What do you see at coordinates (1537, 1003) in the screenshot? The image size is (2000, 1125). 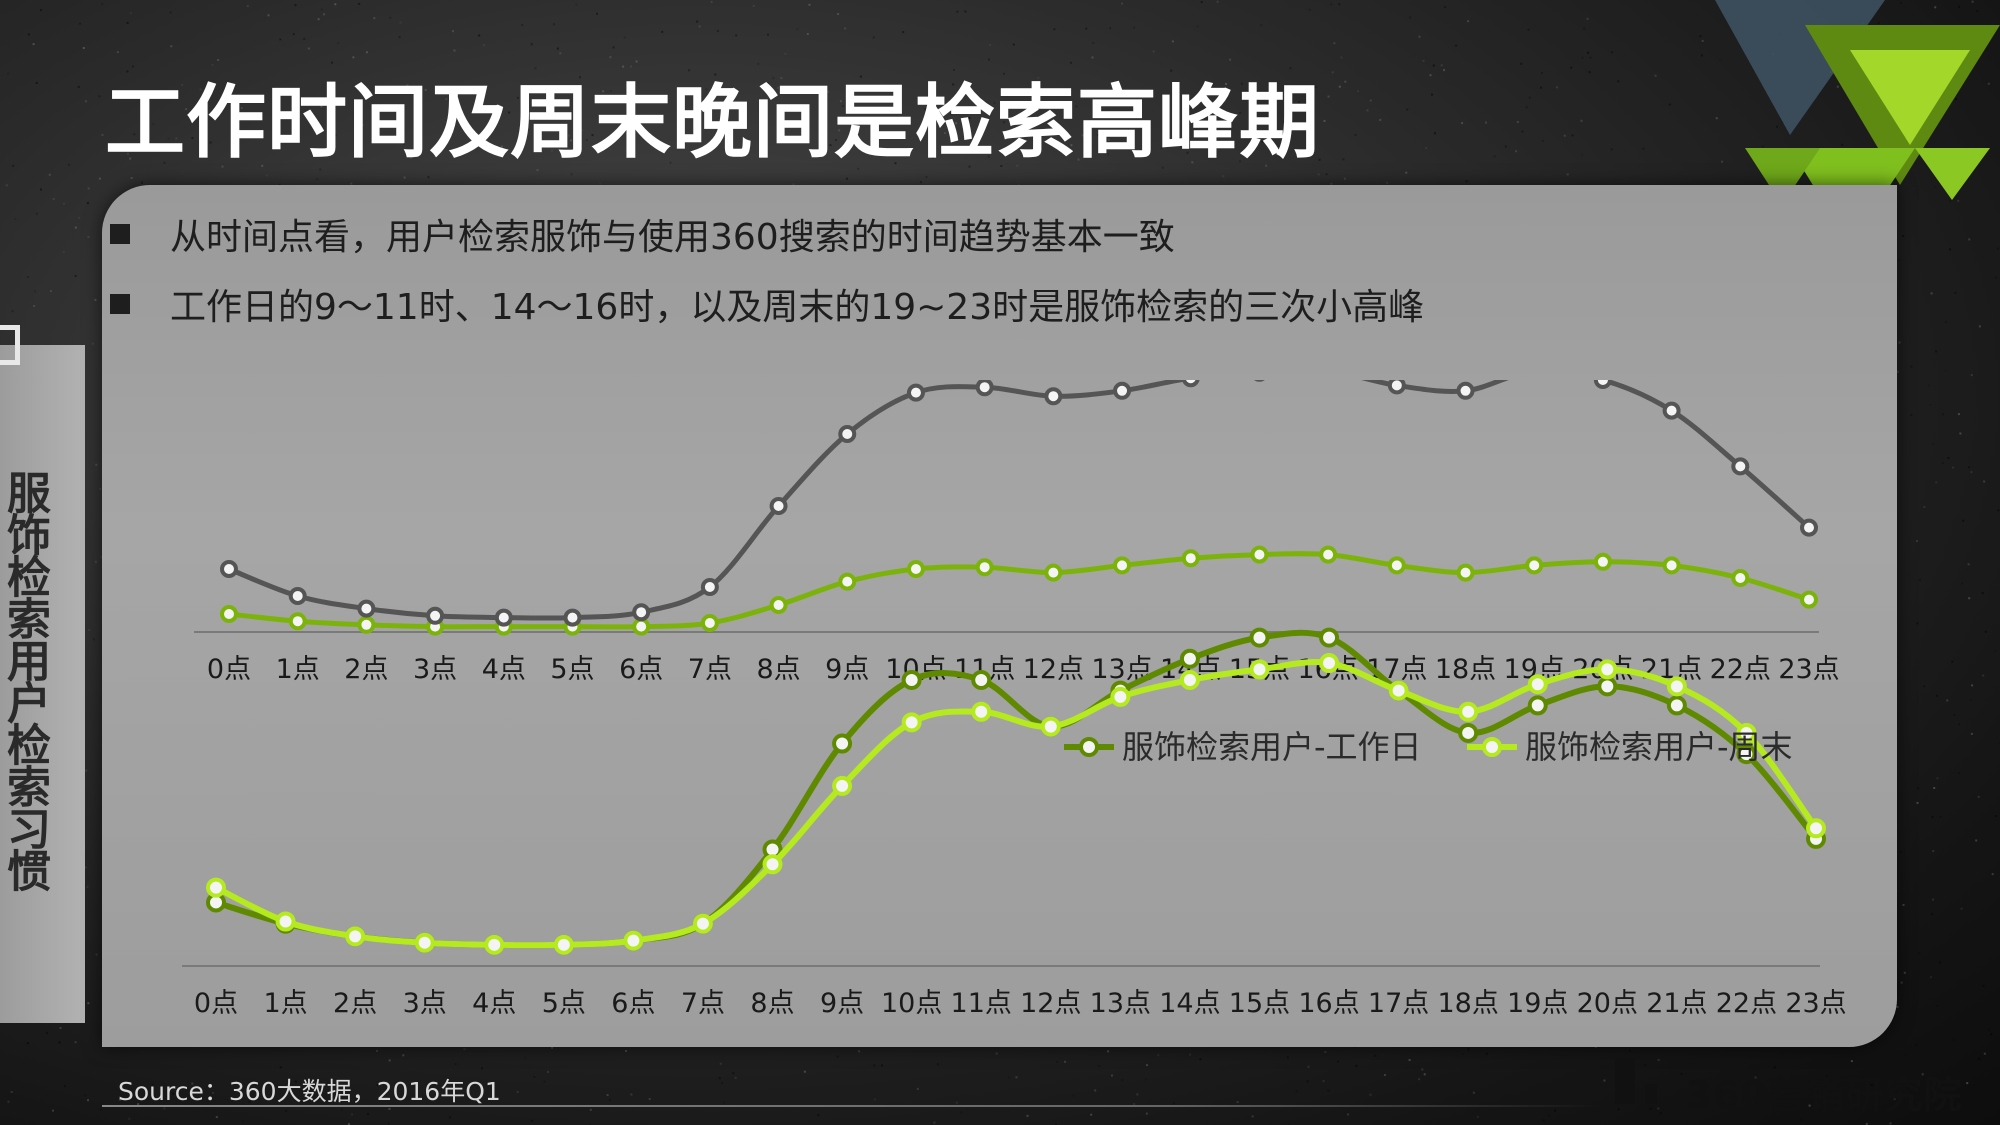 I see `x-tick-label: 19点` at bounding box center [1537, 1003].